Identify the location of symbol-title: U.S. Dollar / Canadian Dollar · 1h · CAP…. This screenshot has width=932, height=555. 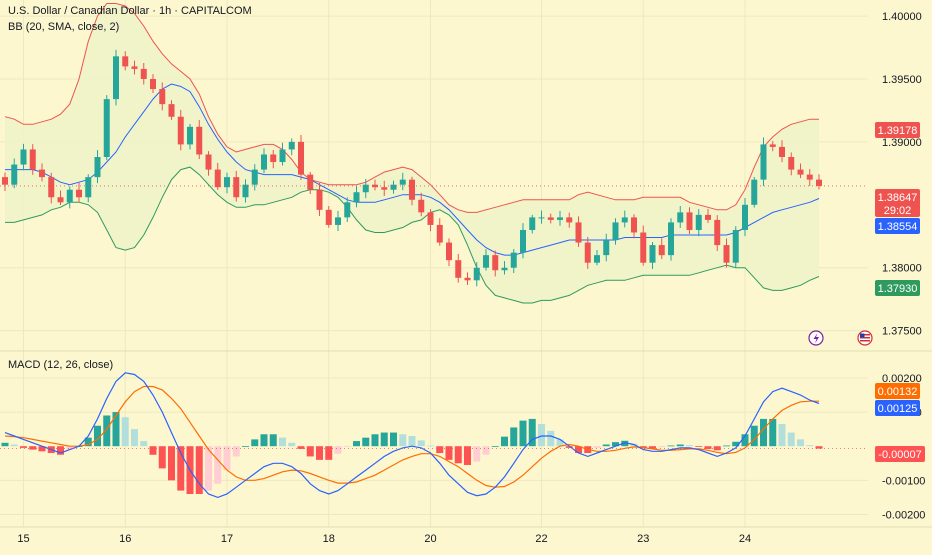
(130, 11).